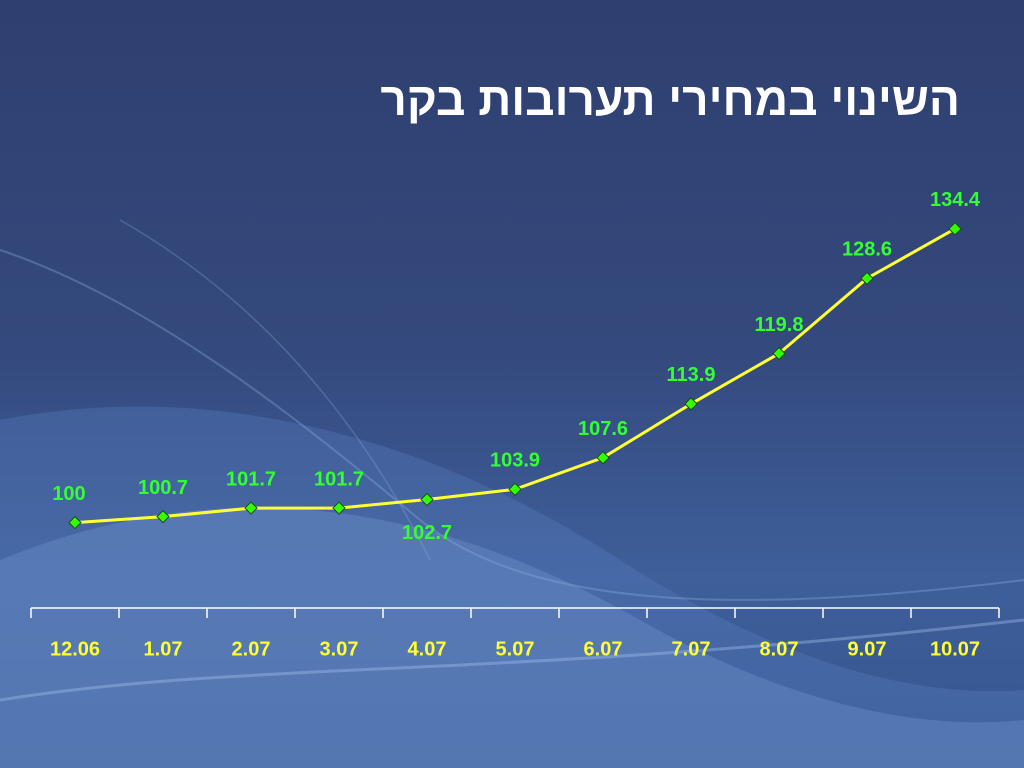 This screenshot has width=1024, height=768. I want to click on data-label: 103.9, so click(515, 461).